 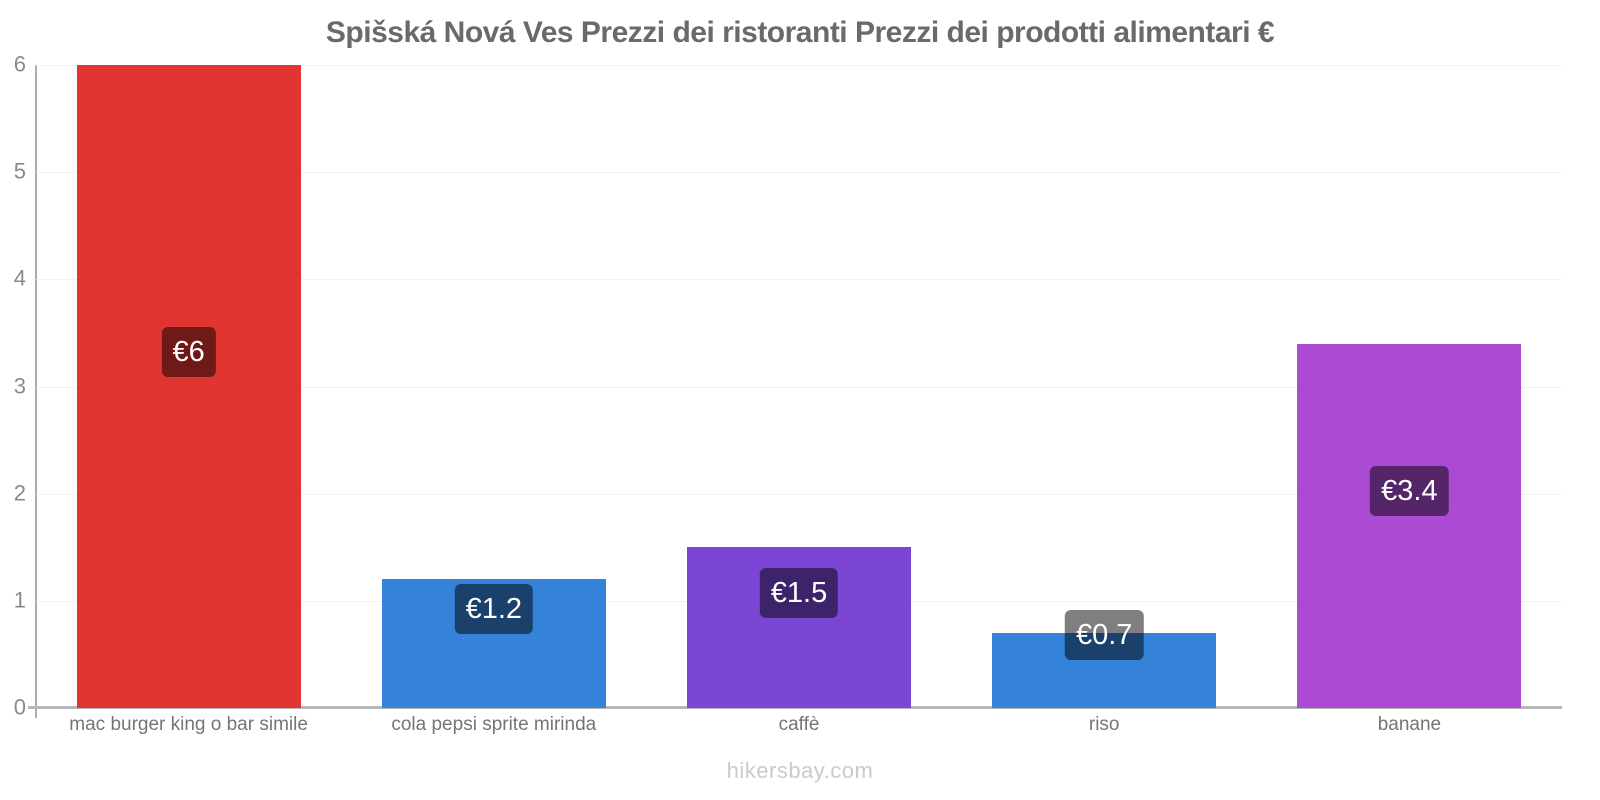 I want to click on y-axis-line, so click(x=36, y=391).